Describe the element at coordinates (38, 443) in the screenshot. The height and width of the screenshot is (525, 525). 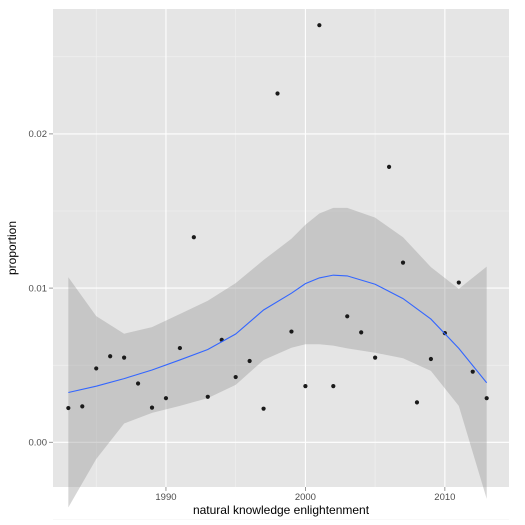
I see `y-tick-label: 0.00` at that location.